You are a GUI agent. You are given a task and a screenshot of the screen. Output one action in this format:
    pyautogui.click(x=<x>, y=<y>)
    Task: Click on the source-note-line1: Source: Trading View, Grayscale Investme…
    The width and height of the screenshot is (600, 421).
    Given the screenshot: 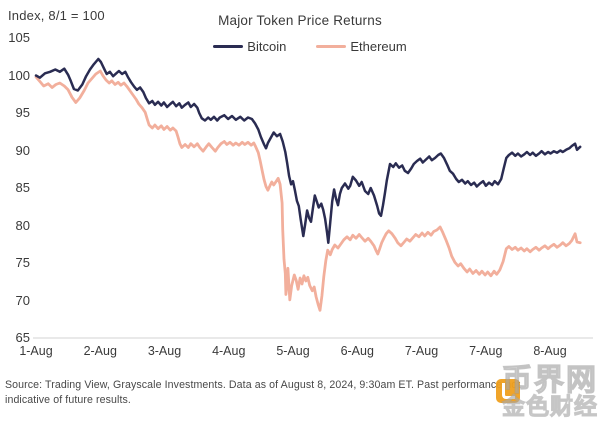 What is the action you would take?
    pyautogui.click(x=263, y=385)
    